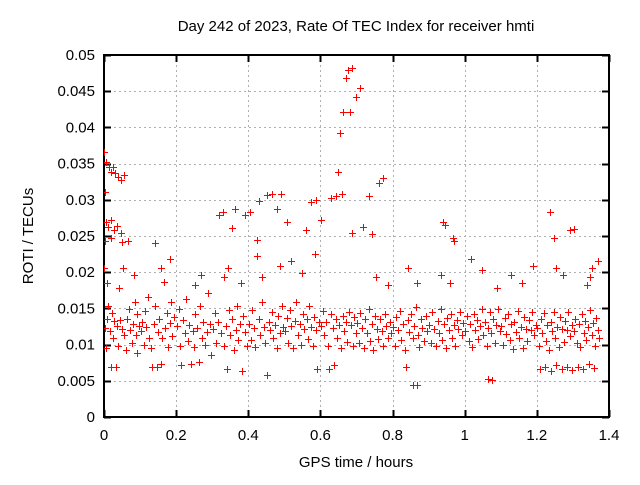 Image resolution: width=640 pixels, height=485 pixels. I want to click on x-tick-label: 0.8, so click(392, 435).